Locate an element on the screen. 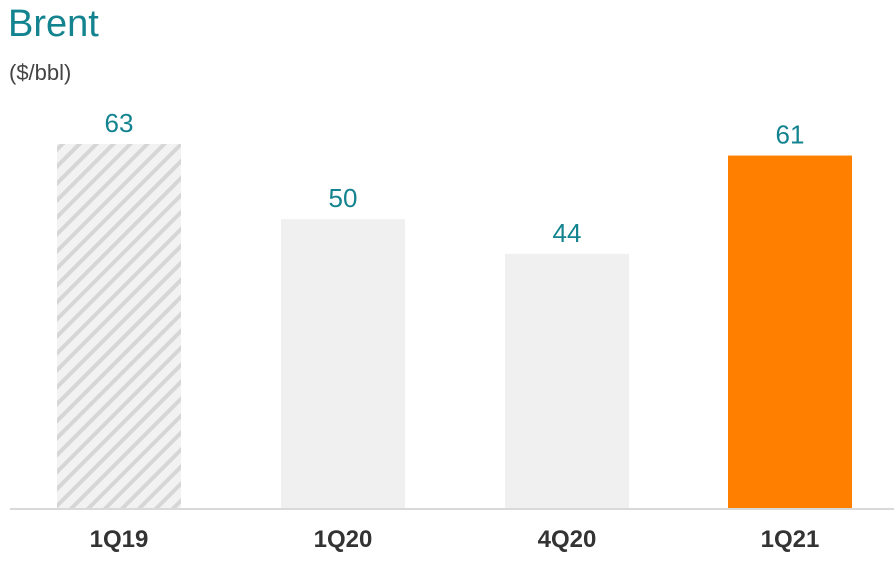  bar-4q20 is located at coordinates (567, 380).